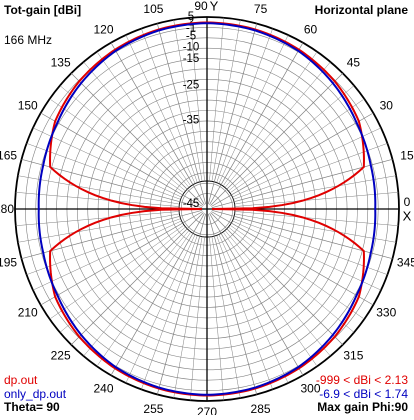 The height and width of the screenshot is (420, 414). Describe the element at coordinates (407, 216) in the screenshot. I see `x-direction-label: X` at that location.